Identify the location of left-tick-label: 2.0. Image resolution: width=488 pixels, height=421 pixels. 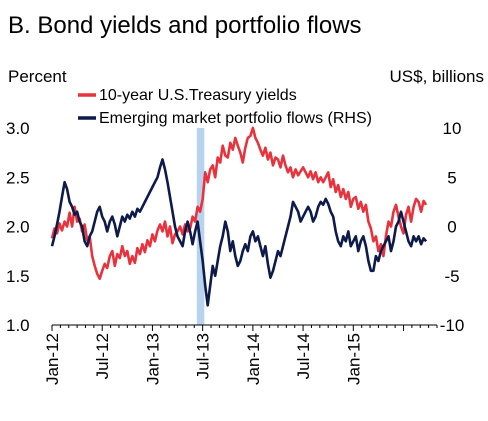
(18, 227).